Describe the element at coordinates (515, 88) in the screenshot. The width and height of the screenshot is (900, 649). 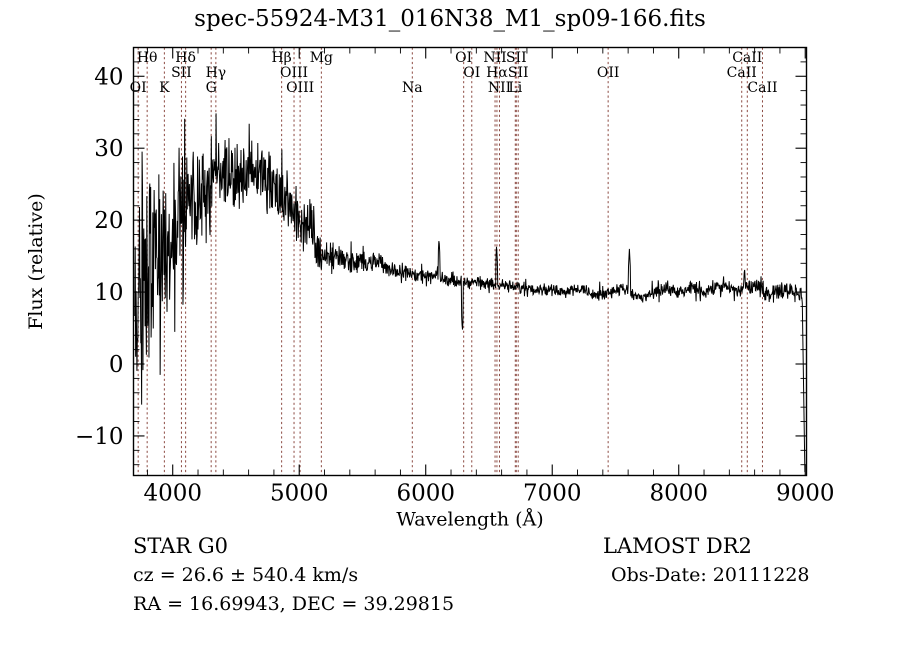
I see `line-label-li: Li` at that location.